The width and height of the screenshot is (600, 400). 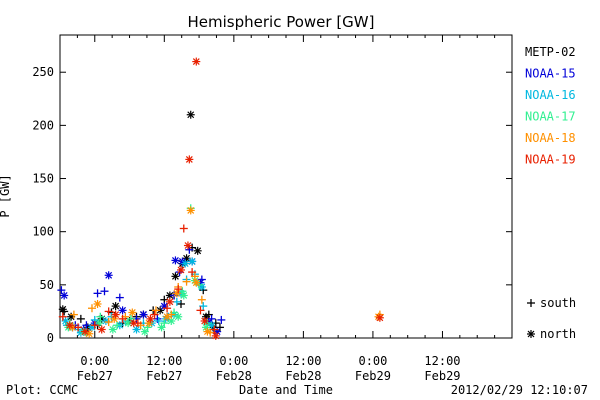 What do you see at coordinates (519, 390) in the screenshot?
I see `plot-timestamp: 2012/02/29 12:10:07` at bounding box center [519, 390].